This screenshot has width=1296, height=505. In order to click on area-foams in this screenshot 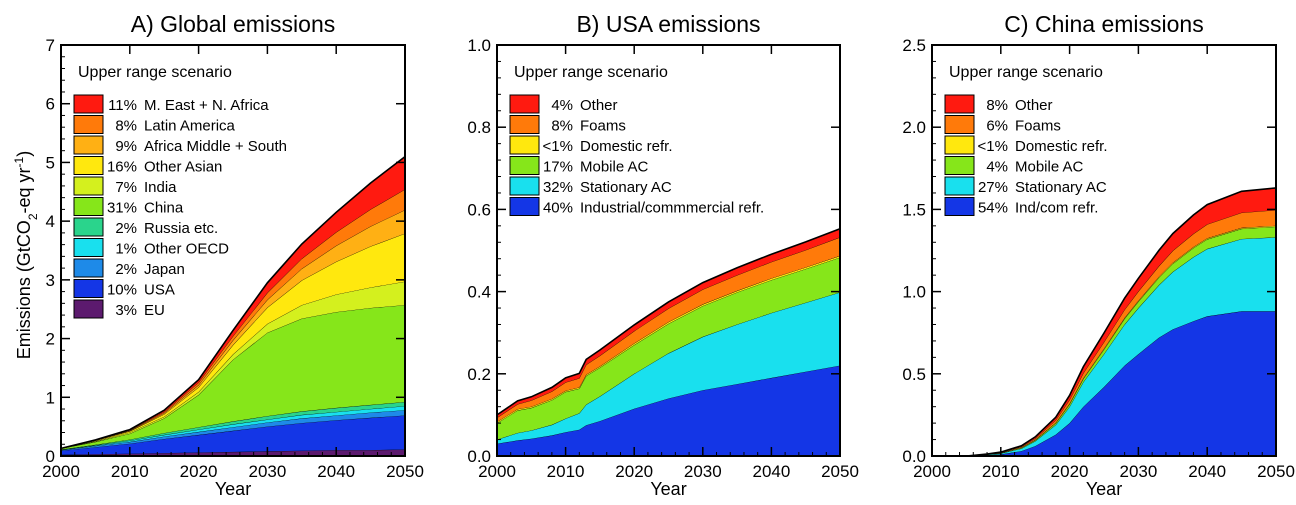, I will do `click(668, 329)`.